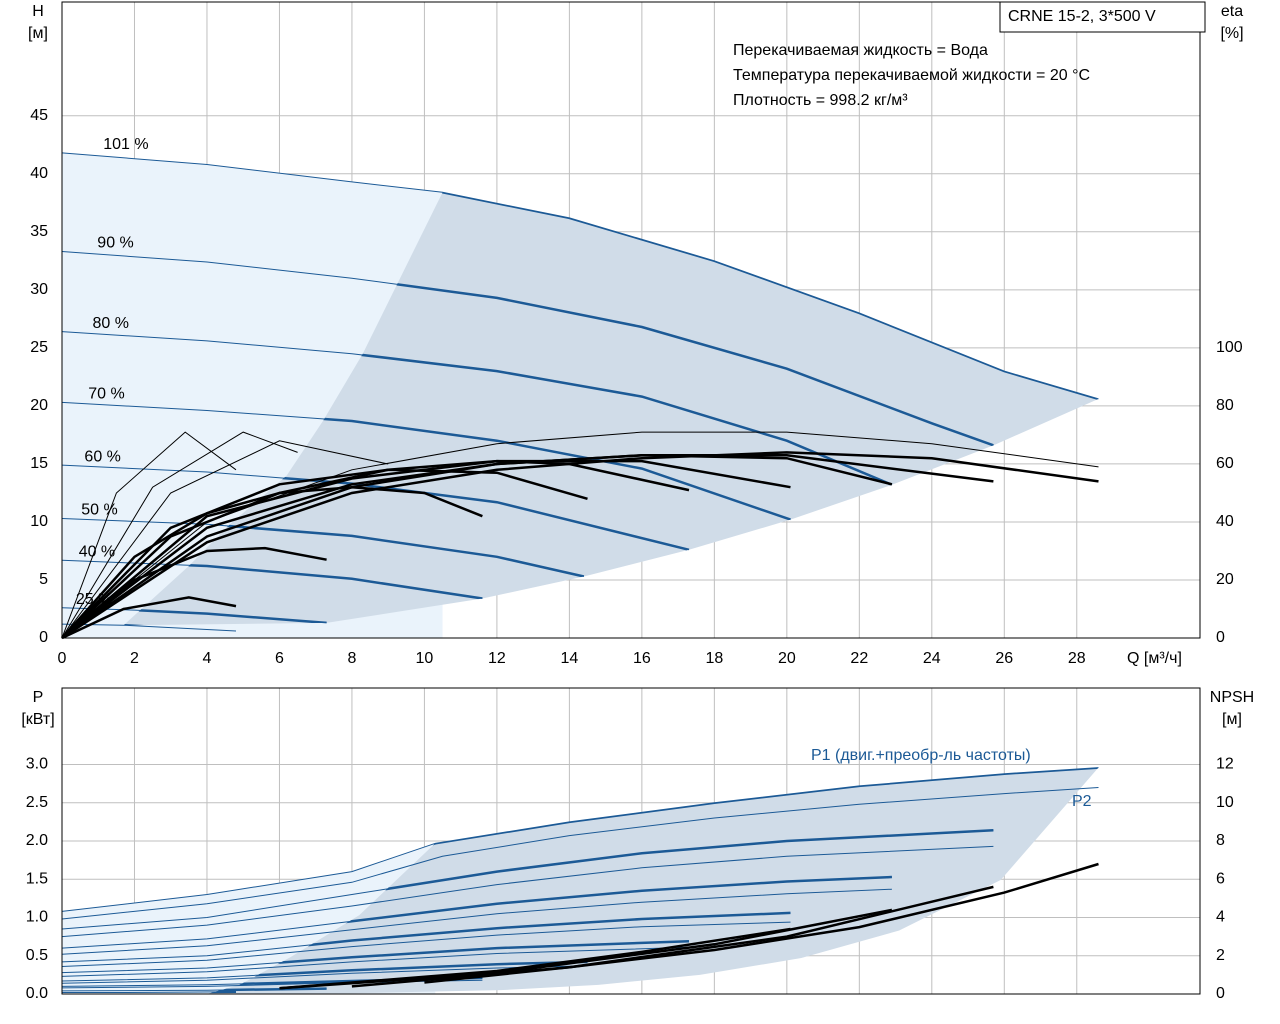 This screenshot has height=1024, width=1280. Describe the element at coordinates (97, 551) in the screenshot. I see `curve-label: 40 %` at that location.